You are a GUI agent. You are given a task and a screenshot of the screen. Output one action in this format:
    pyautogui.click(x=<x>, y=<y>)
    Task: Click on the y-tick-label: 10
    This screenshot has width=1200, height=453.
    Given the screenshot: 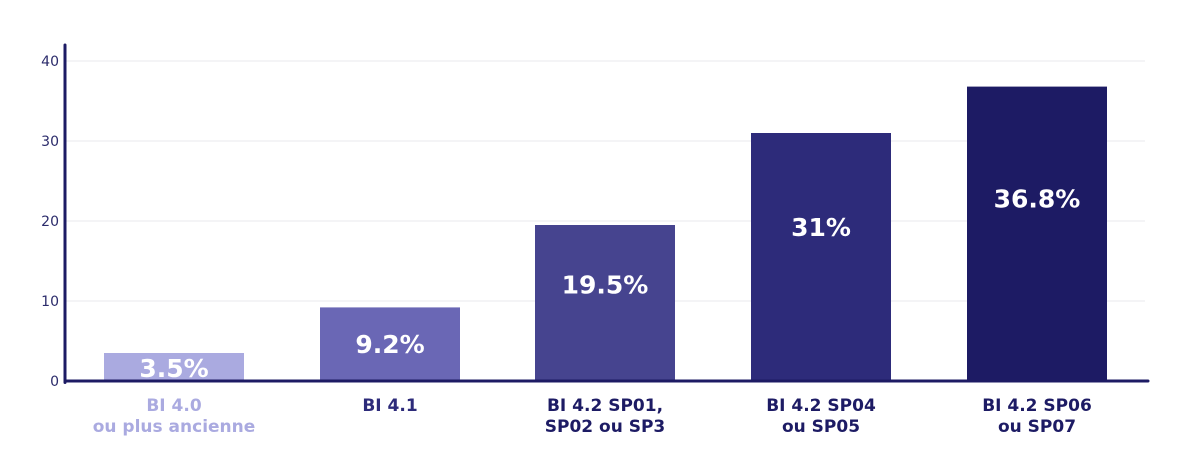 What is the action you would take?
    pyautogui.click(x=50, y=302)
    